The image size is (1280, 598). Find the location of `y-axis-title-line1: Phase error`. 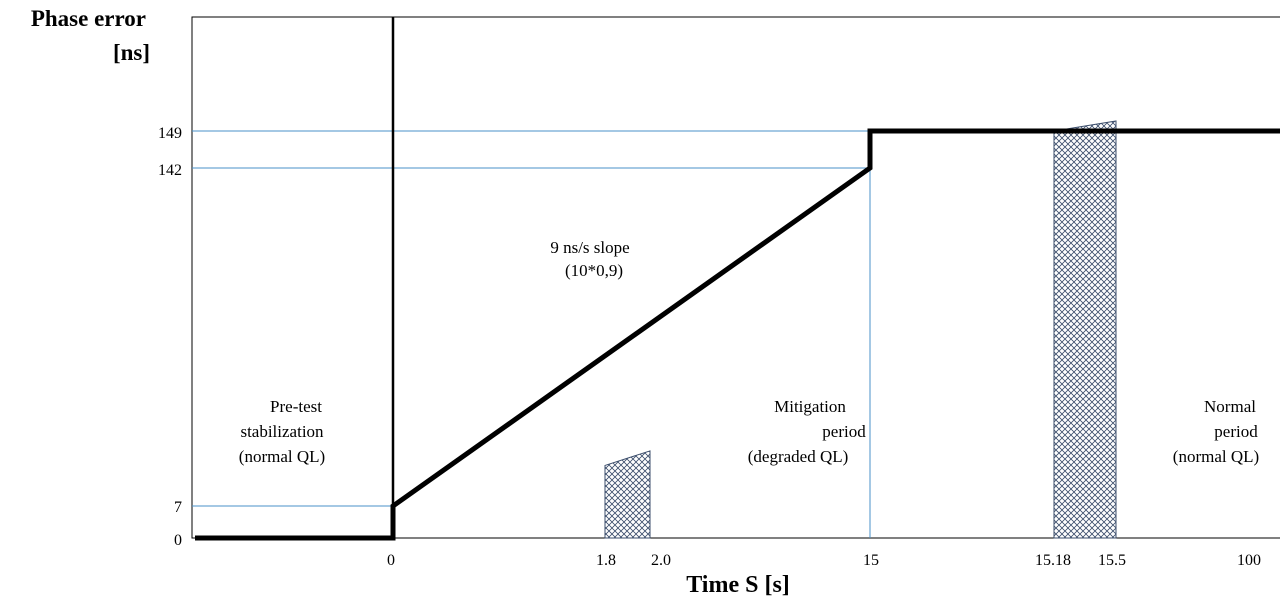

y-axis-title-line1: Phase error is located at coordinates (88, 18).